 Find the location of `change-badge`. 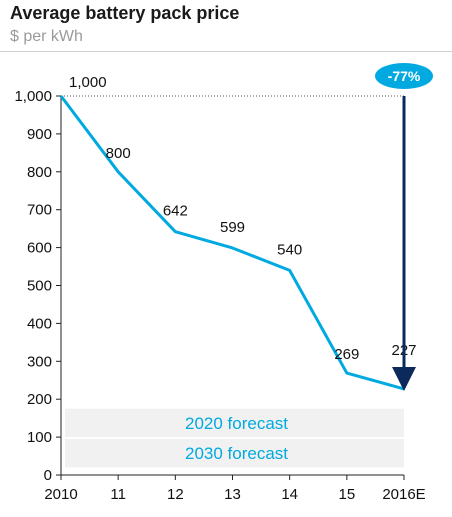

change-badge is located at coordinates (404, 76).